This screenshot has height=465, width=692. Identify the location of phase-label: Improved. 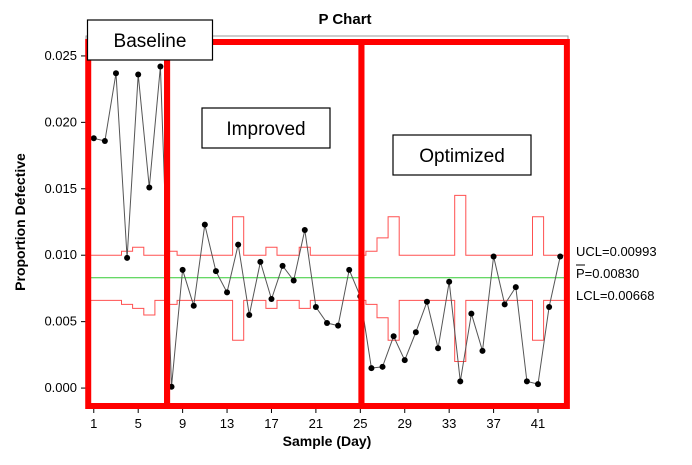
(265, 129).